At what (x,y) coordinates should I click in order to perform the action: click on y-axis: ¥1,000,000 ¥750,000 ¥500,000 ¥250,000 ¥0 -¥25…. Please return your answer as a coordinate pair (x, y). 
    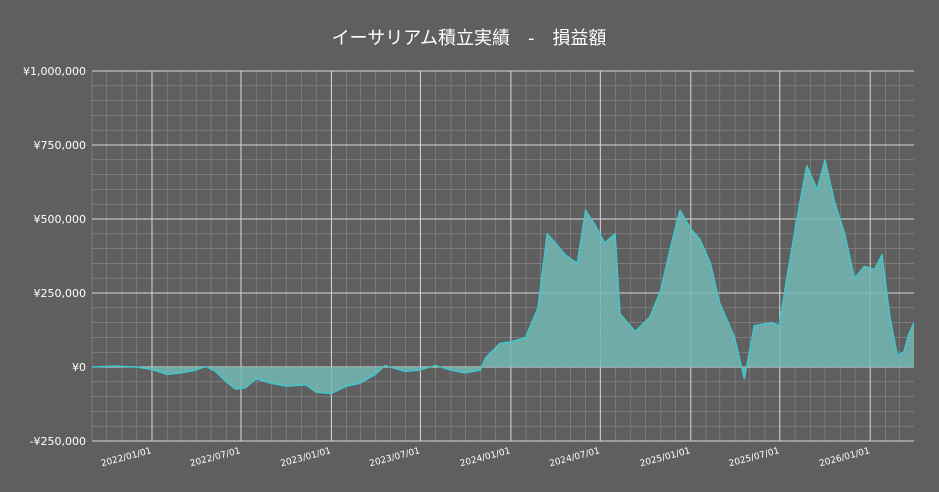
    Looking at the image, I should click on (54, 256).